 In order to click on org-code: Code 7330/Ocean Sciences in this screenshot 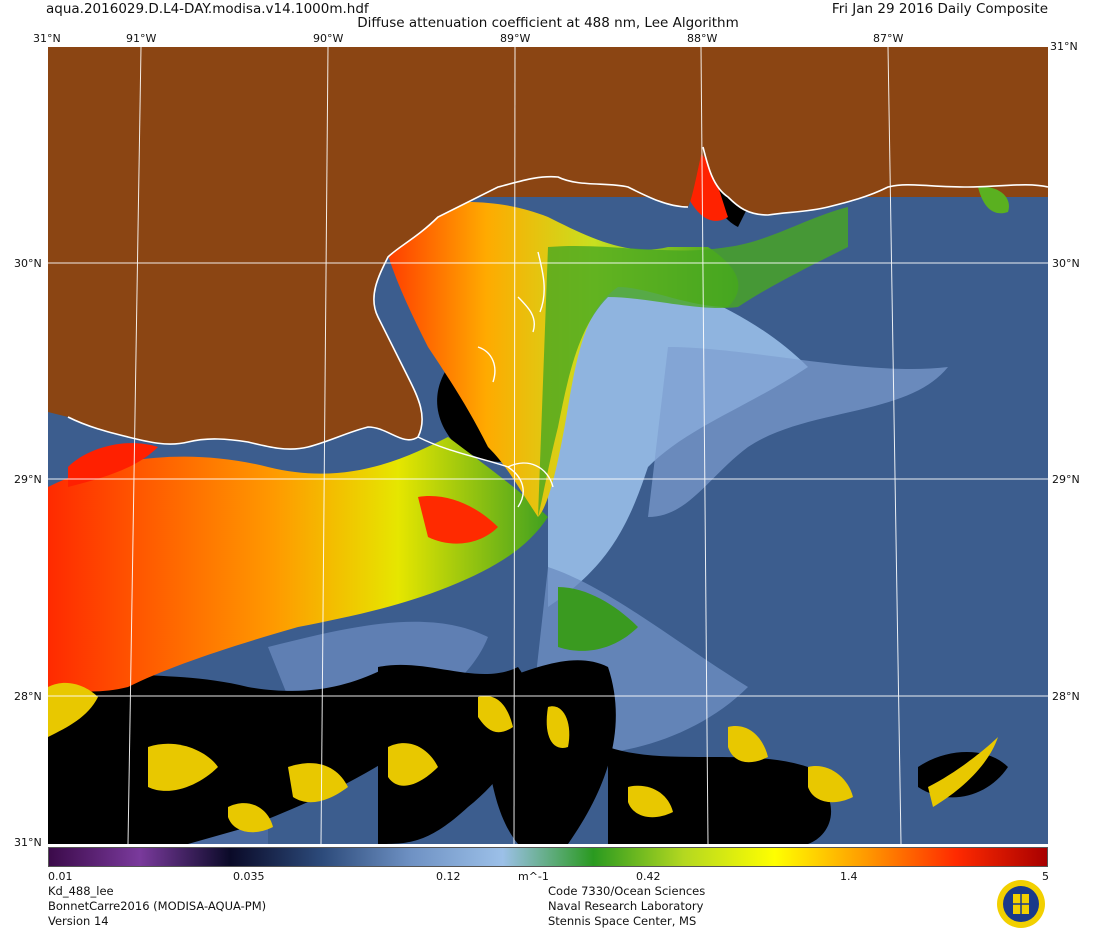, I will do `click(627, 891)`.